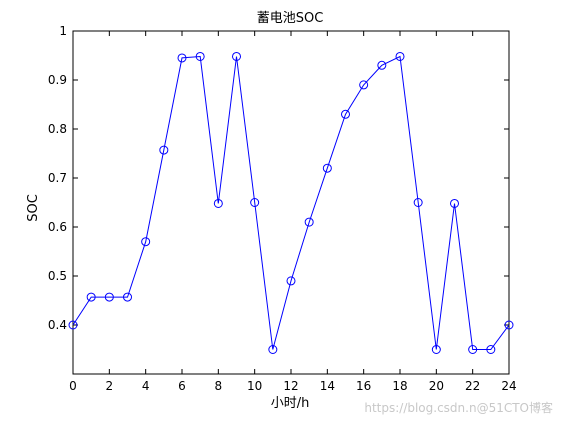  Describe the element at coordinates (219, 386) in the screenshot. I see `x-tick-label: 8` at that location.